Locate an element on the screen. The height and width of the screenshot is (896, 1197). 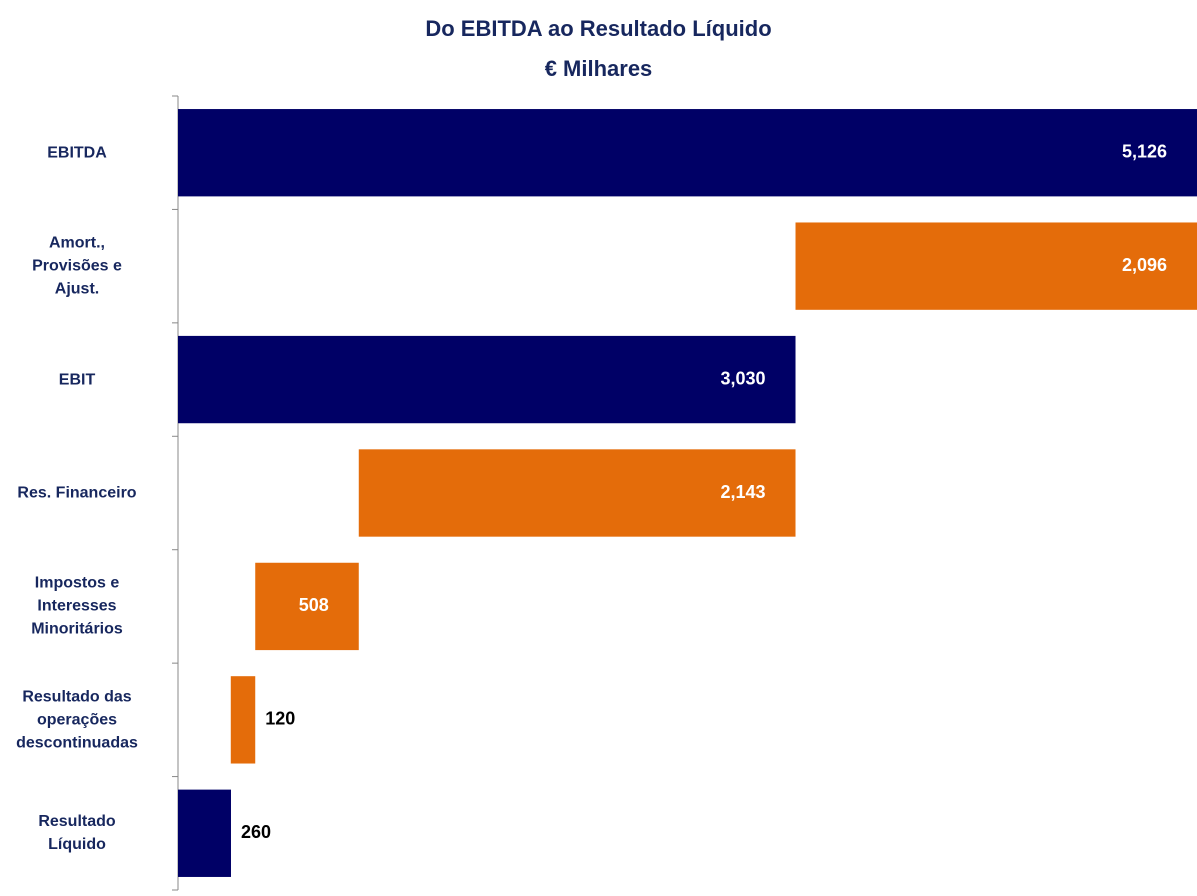
category-label: Resultado das operações descontinuadas is located at coordinates (77, 720).